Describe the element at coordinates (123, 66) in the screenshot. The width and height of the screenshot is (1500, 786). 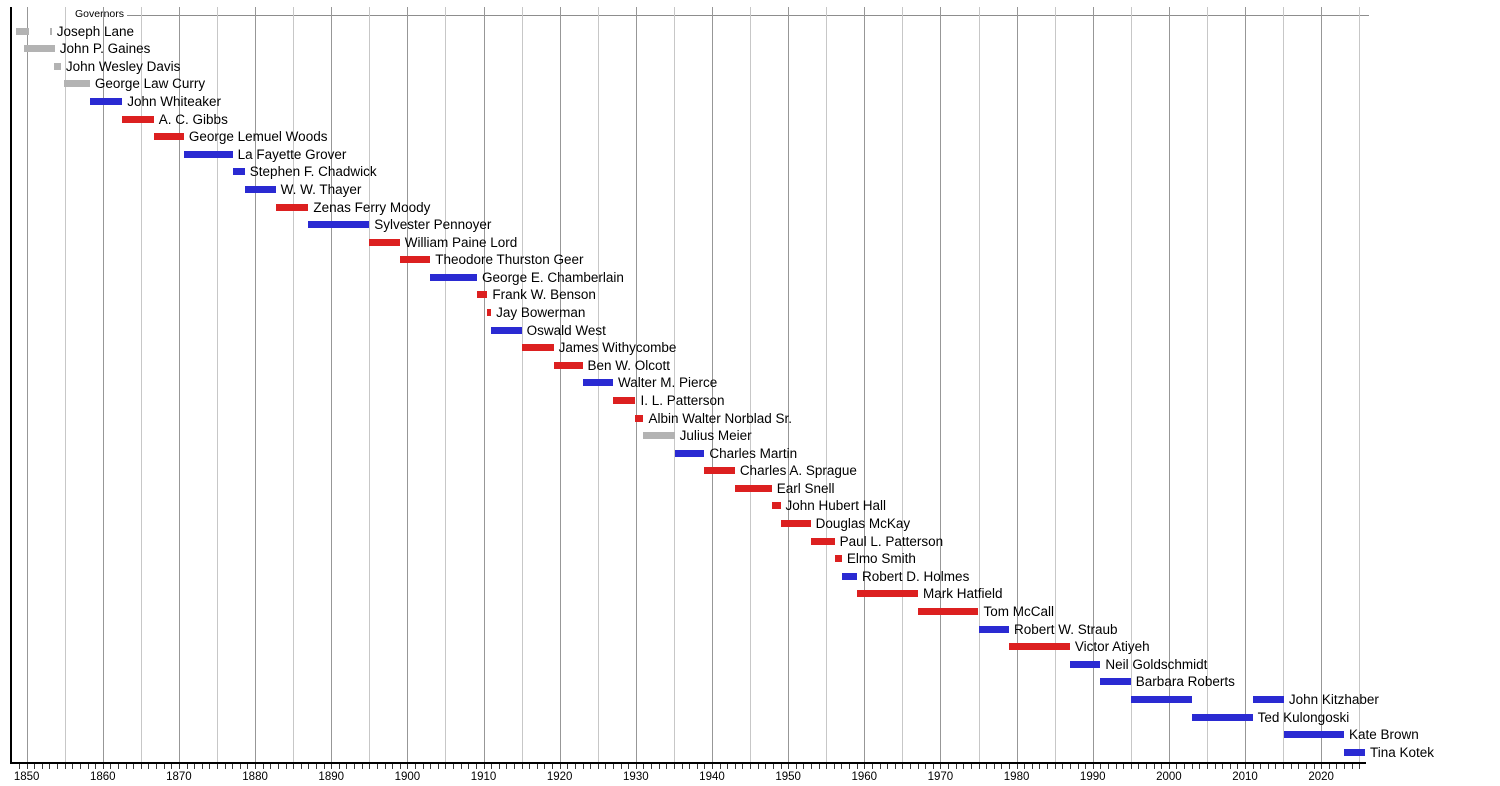
I see `governor-label: John Wesley Davis` at that location.